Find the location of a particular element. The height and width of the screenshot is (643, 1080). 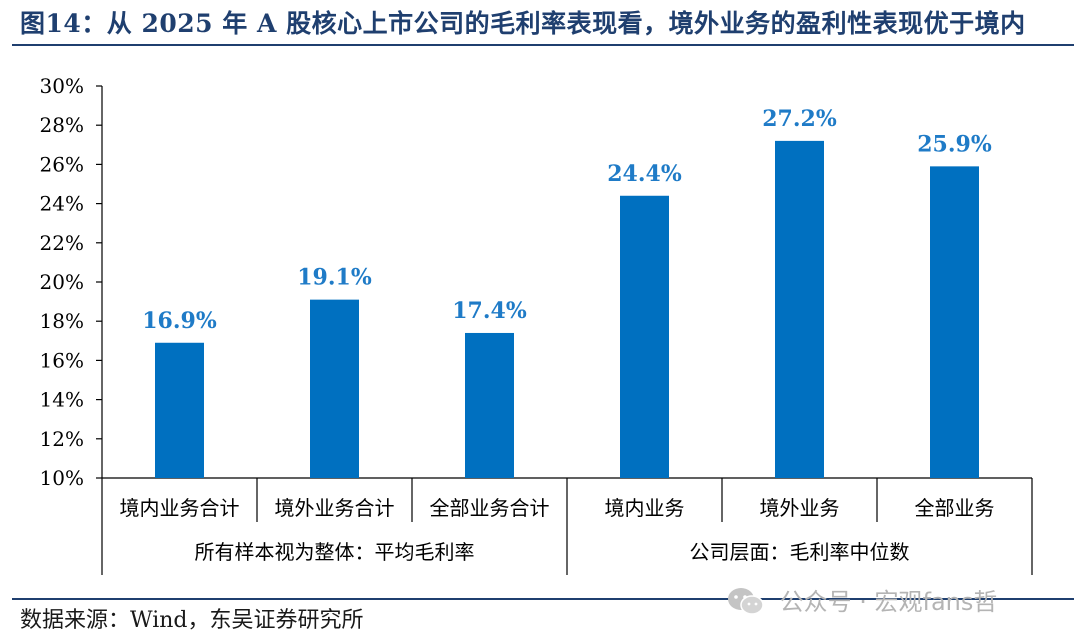

category-label: 境外业务合计 is located at coordinates (335, 508).